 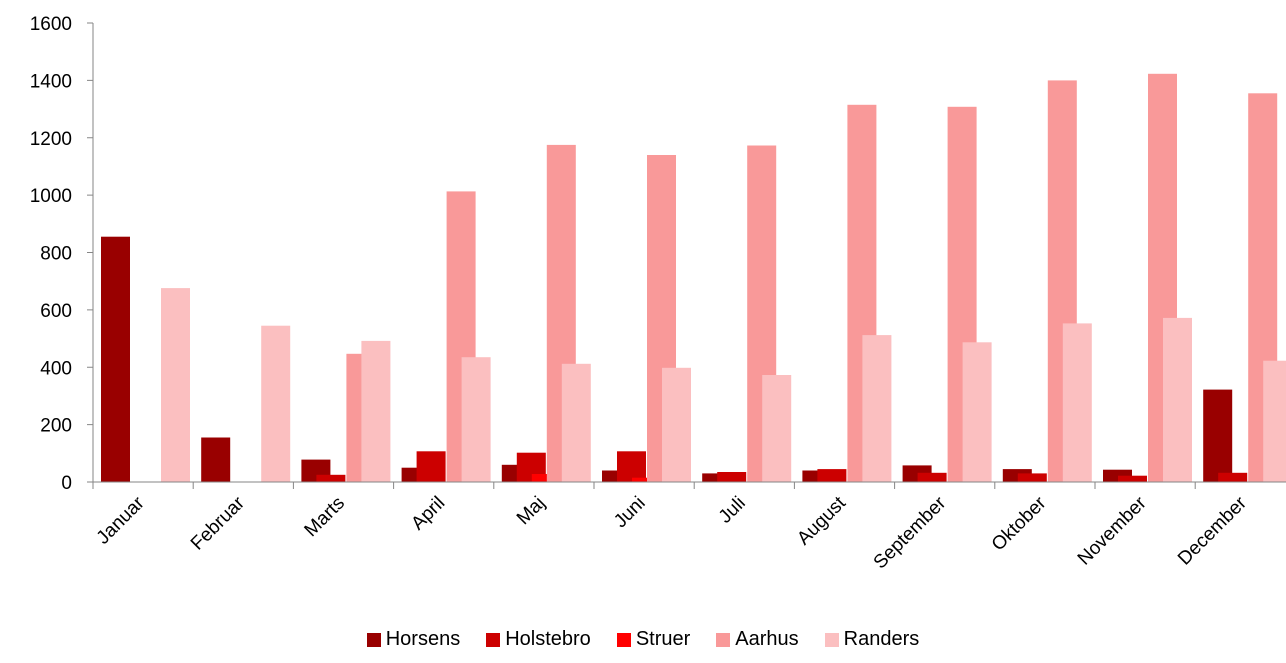 I want to click on bar-struer-maj, so click(x=546, y=478).